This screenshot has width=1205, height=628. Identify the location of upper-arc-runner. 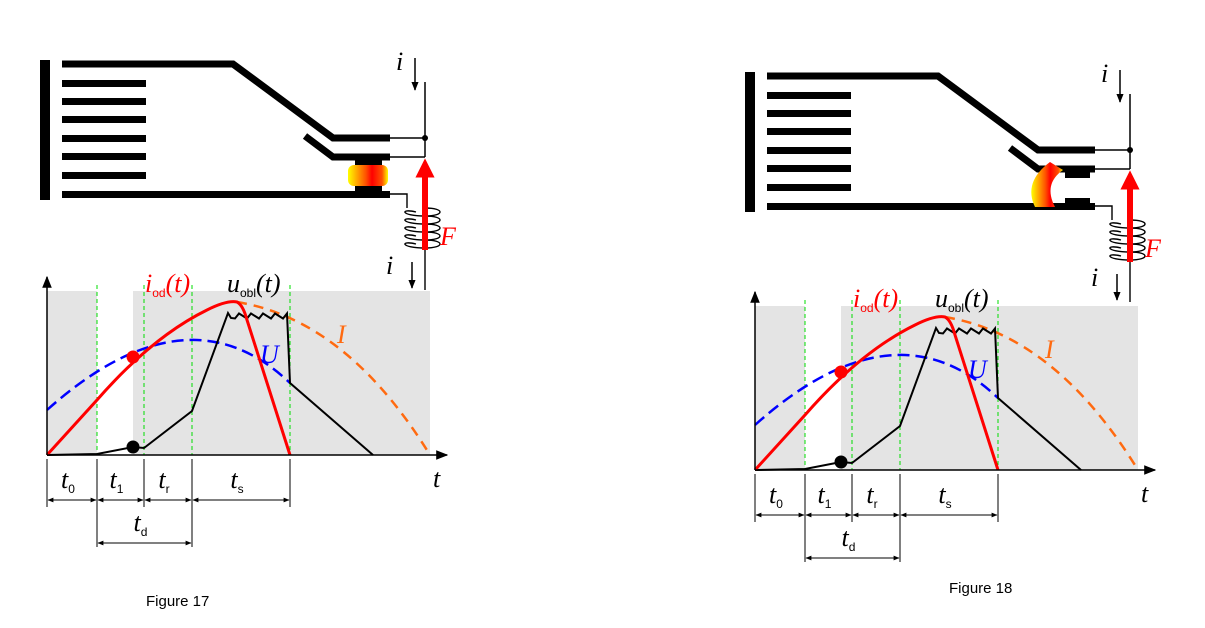
(931, 113).